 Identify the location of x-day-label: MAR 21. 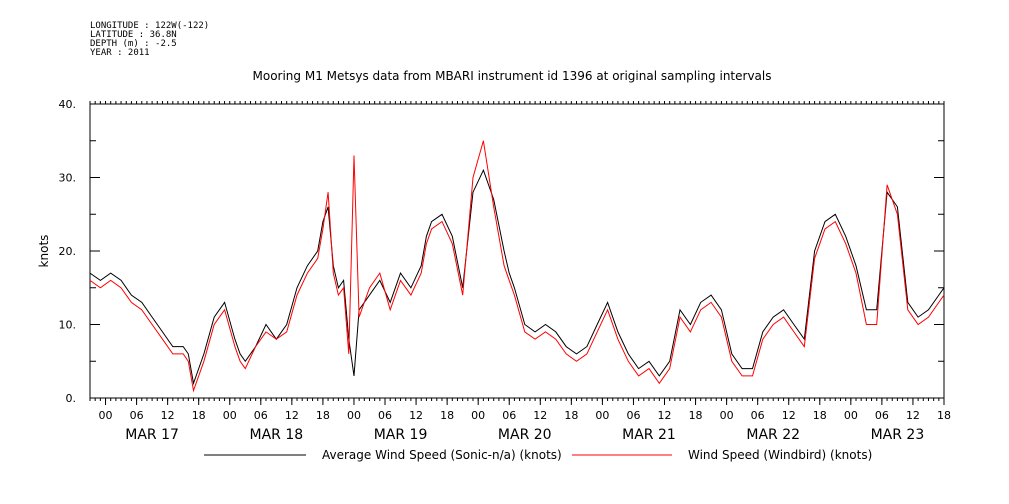
(649, 435).